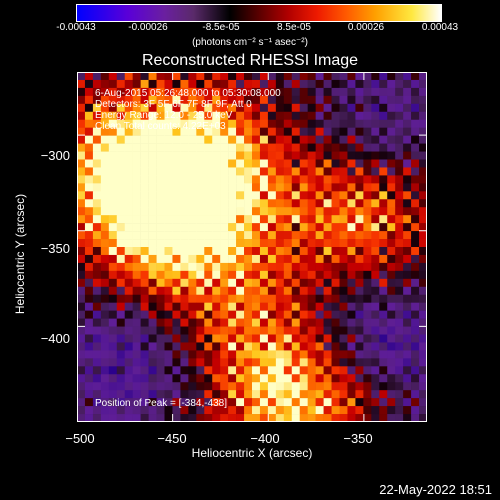 The height and width of the screenshot is (500, 500). Describe the element at coordinates (250, 42) in the screenshot. I see `colorbar-units: (photons cm⁻² s⁻¹ asec⁻²)` at that location.